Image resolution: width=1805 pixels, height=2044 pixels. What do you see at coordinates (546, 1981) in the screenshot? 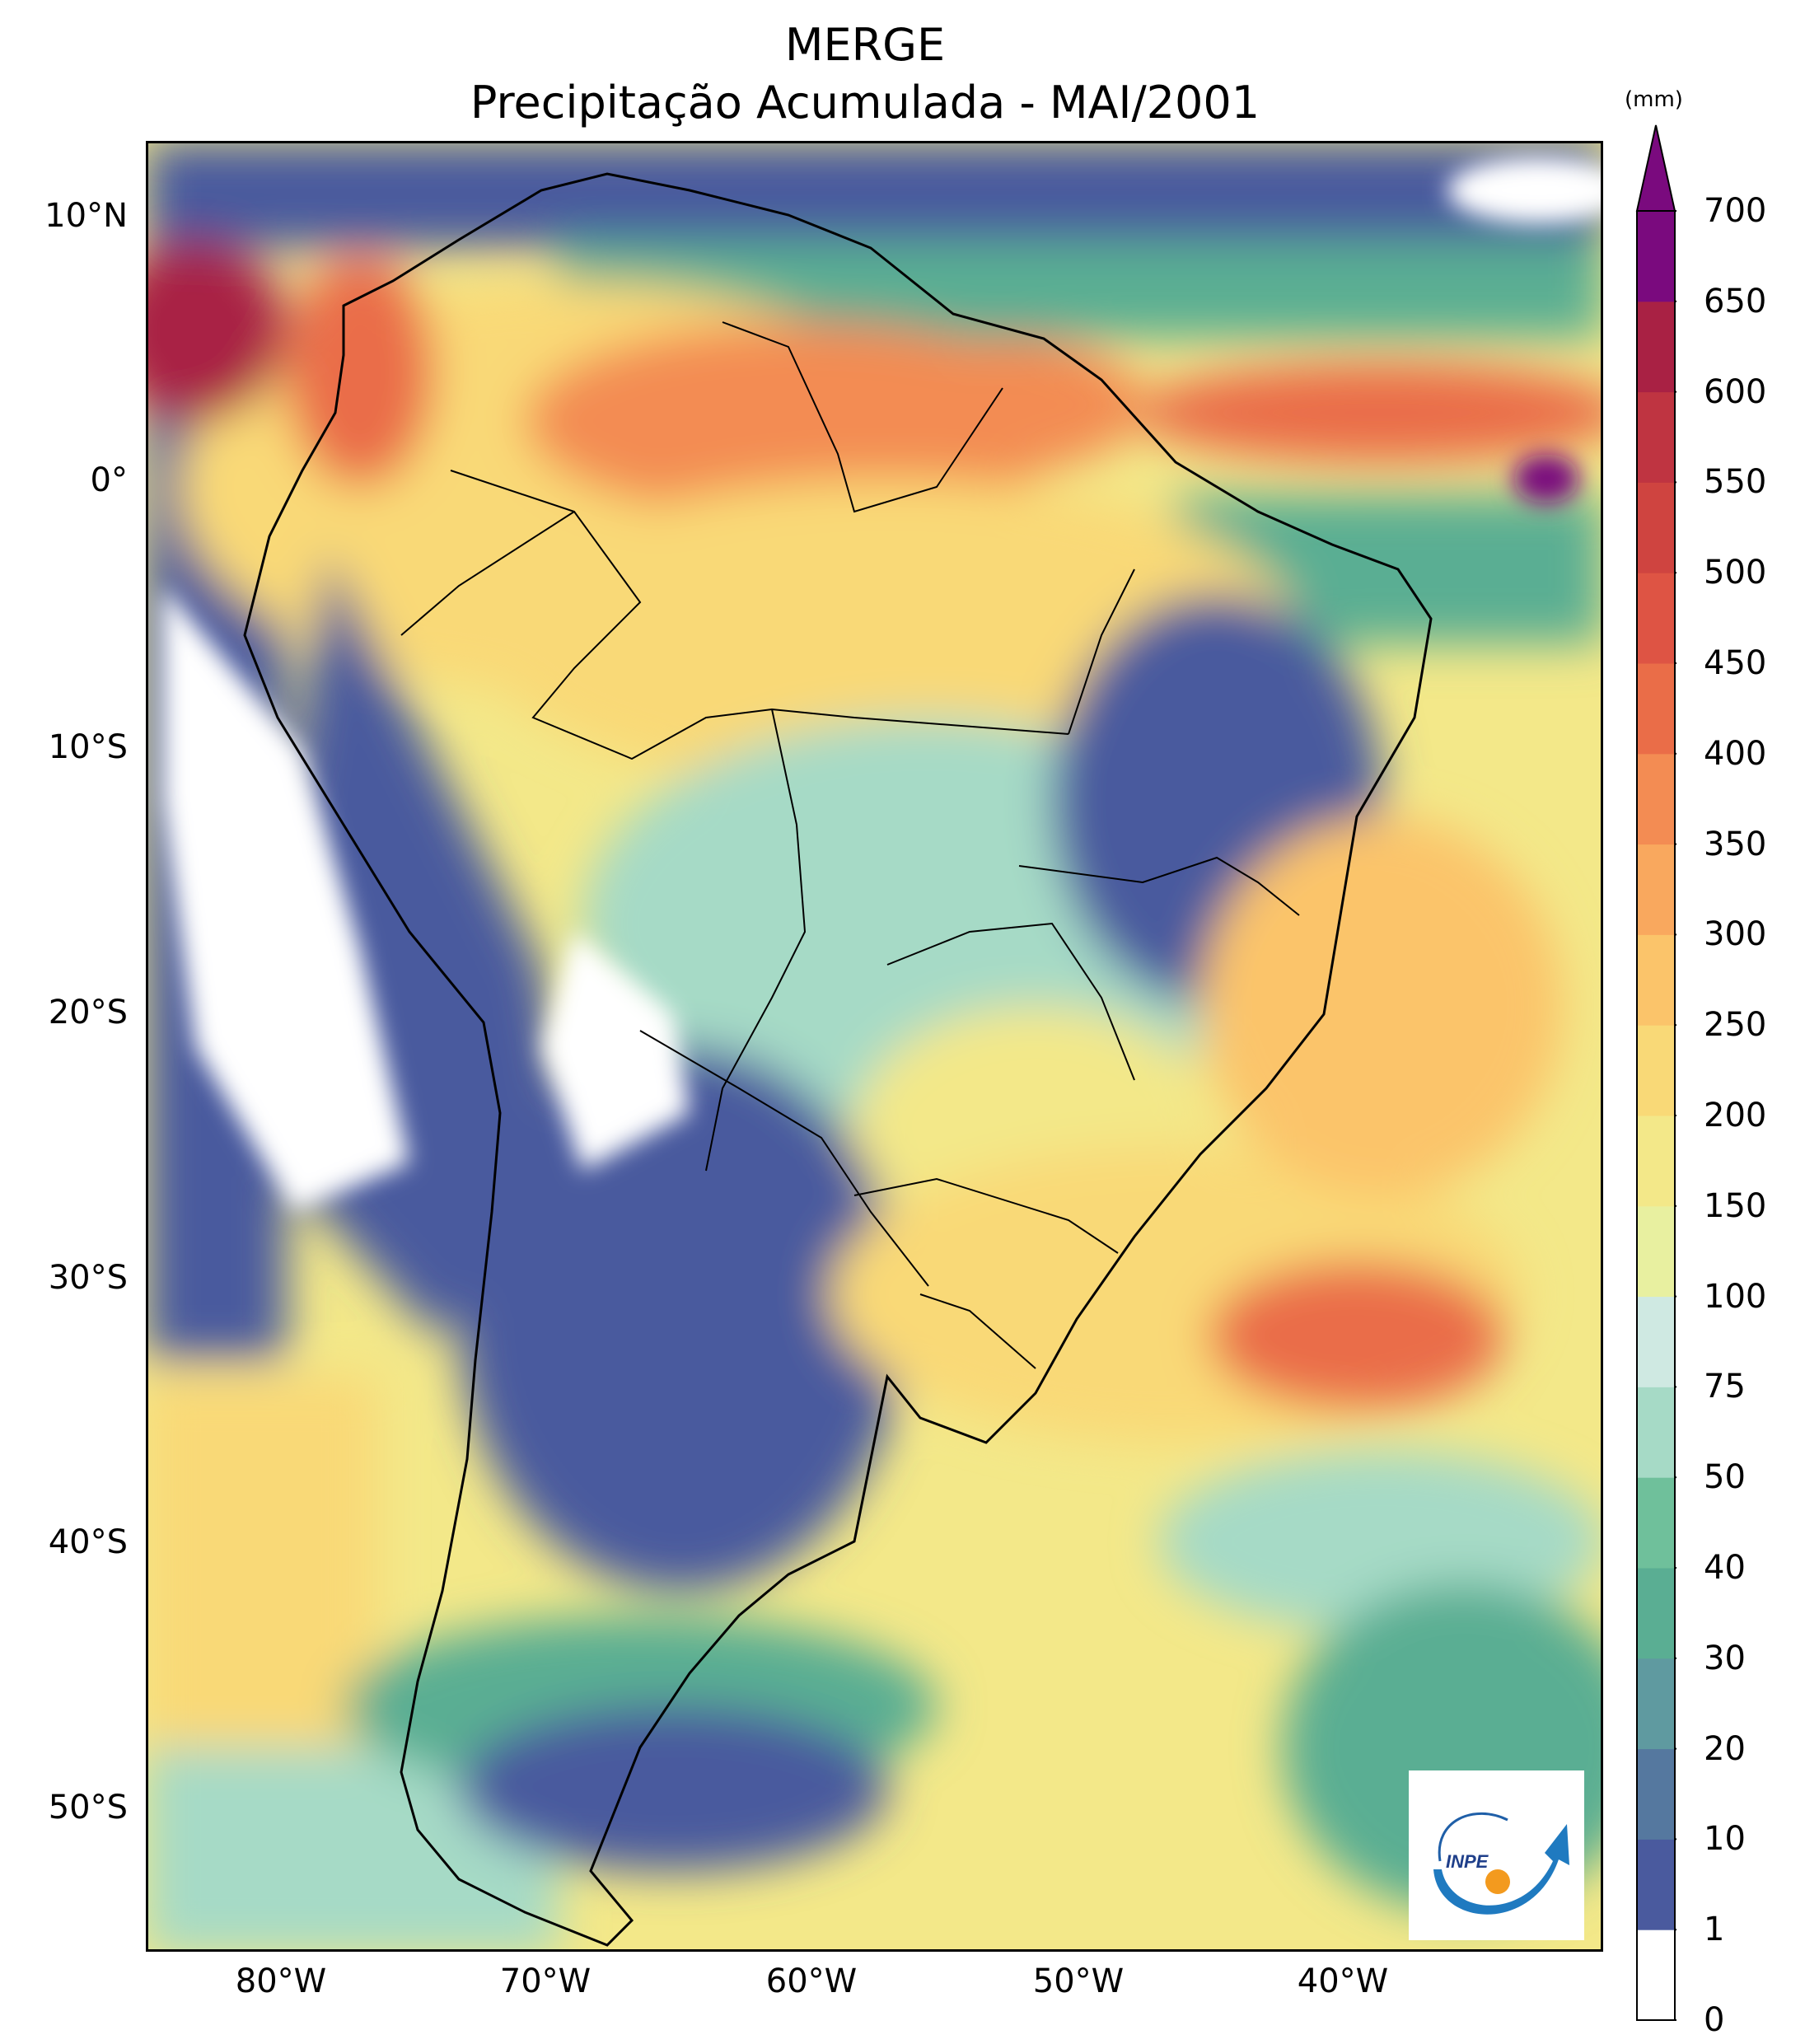
I see `lon-label-70w: 70°W` at bounding box center [546, 1981].